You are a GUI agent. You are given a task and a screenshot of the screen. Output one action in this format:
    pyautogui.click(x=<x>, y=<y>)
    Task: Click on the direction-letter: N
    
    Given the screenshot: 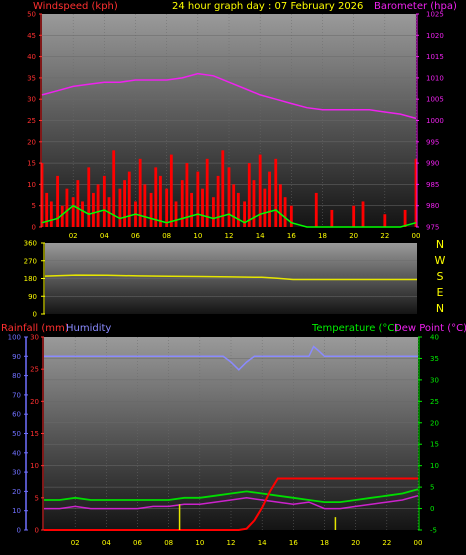 What is the action you would take?
    pyautogui.click(x=440, y=244)
    